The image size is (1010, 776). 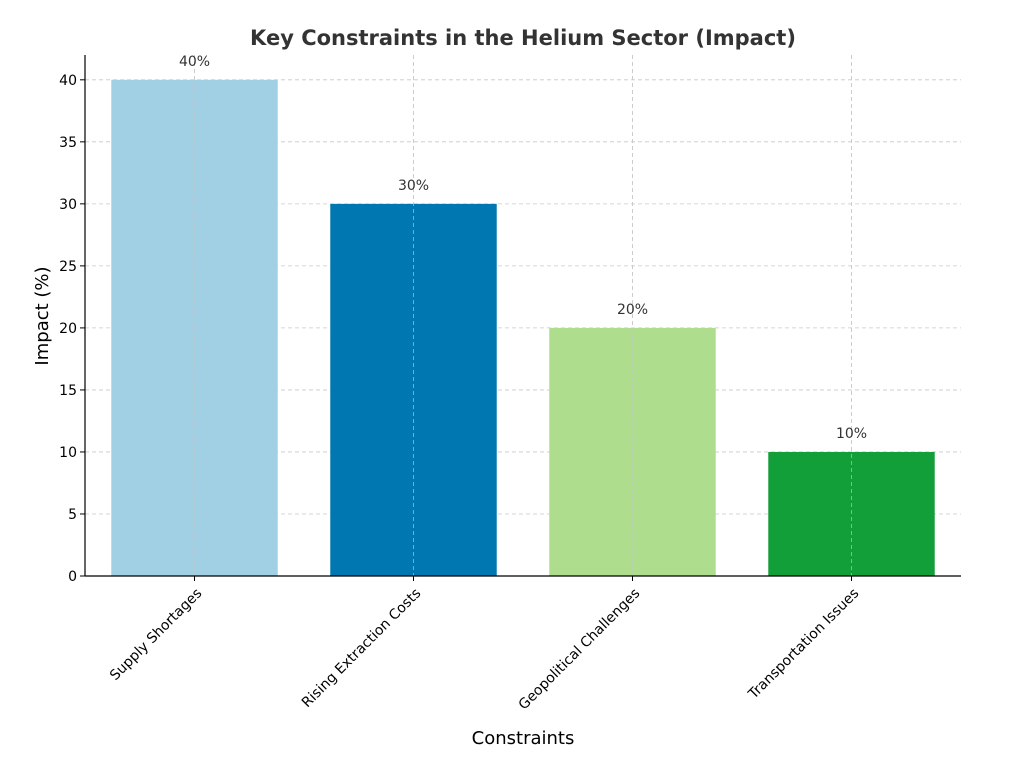 What do you see at coordinates (803, 644) in the screenshot?
I see `x-tick-label: Transportation Issues` at bounding box center [803, 644].